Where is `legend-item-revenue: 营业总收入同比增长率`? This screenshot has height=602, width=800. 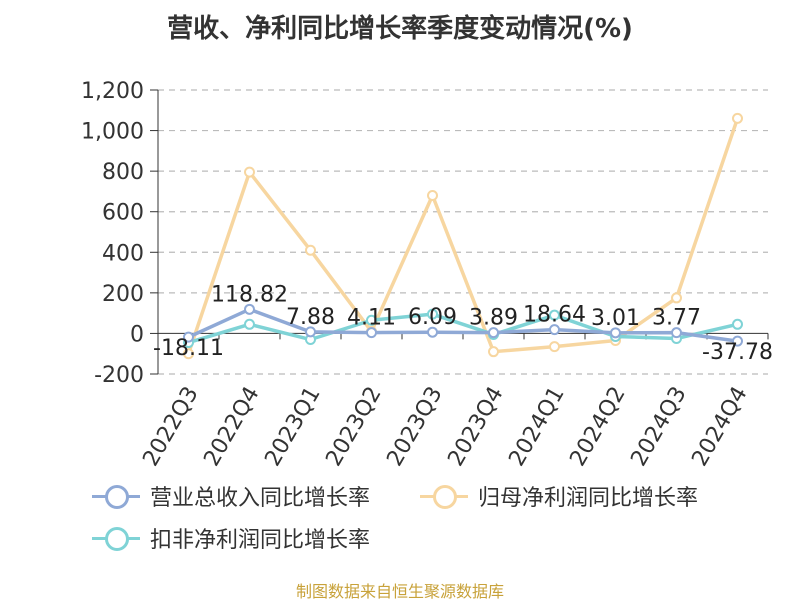 legend-item-revenue: 营业总收入同比增长率 is located at coordinates (231, 496).